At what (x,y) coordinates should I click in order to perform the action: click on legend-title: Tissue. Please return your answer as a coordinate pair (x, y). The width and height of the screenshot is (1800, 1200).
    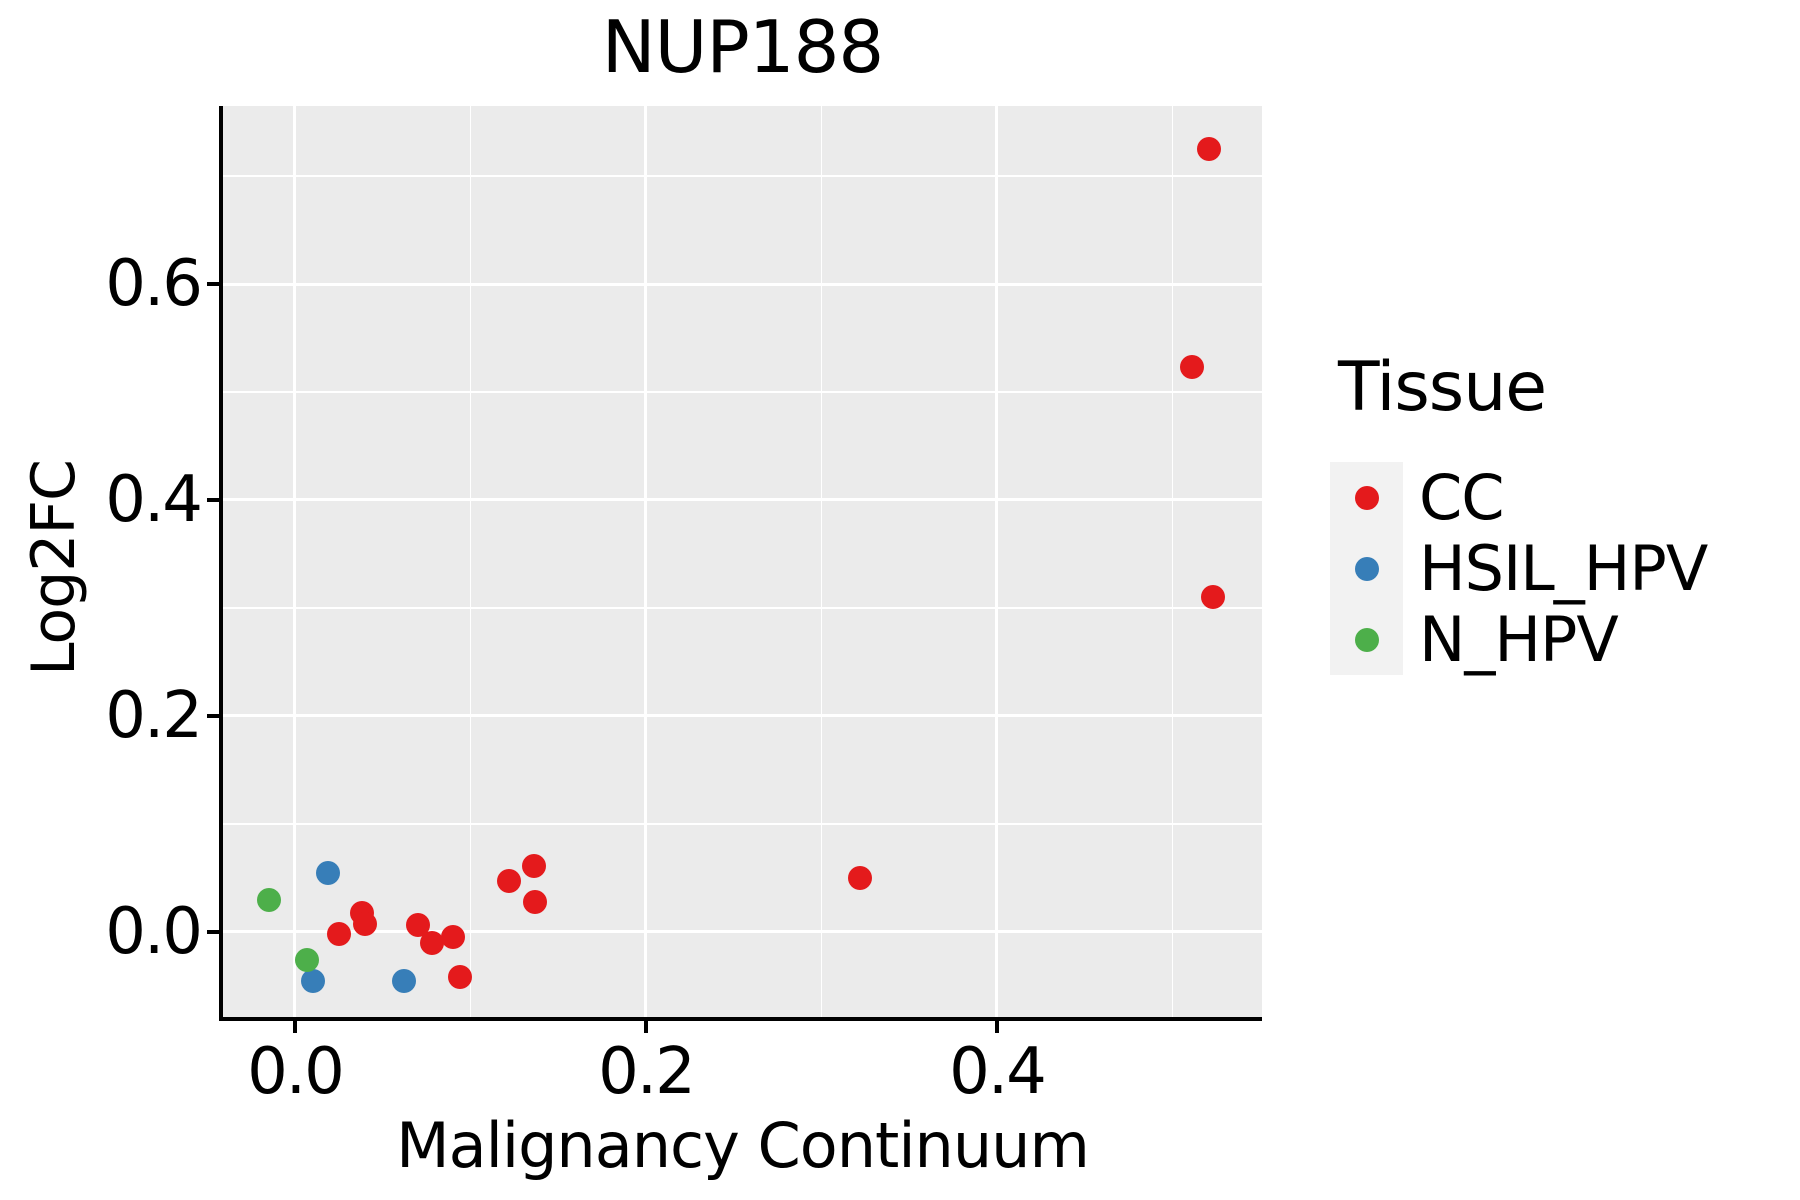
    Looking at the image, I should click on (1442, 387).